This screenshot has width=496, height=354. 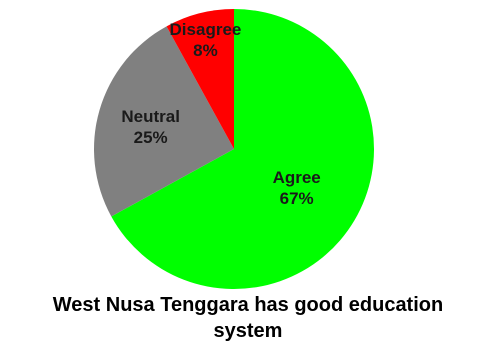 What do you see at coordinates (297, 198) in the screenshot?
I see `slice-value-agree: 67%` at bounding box center [297, 198].